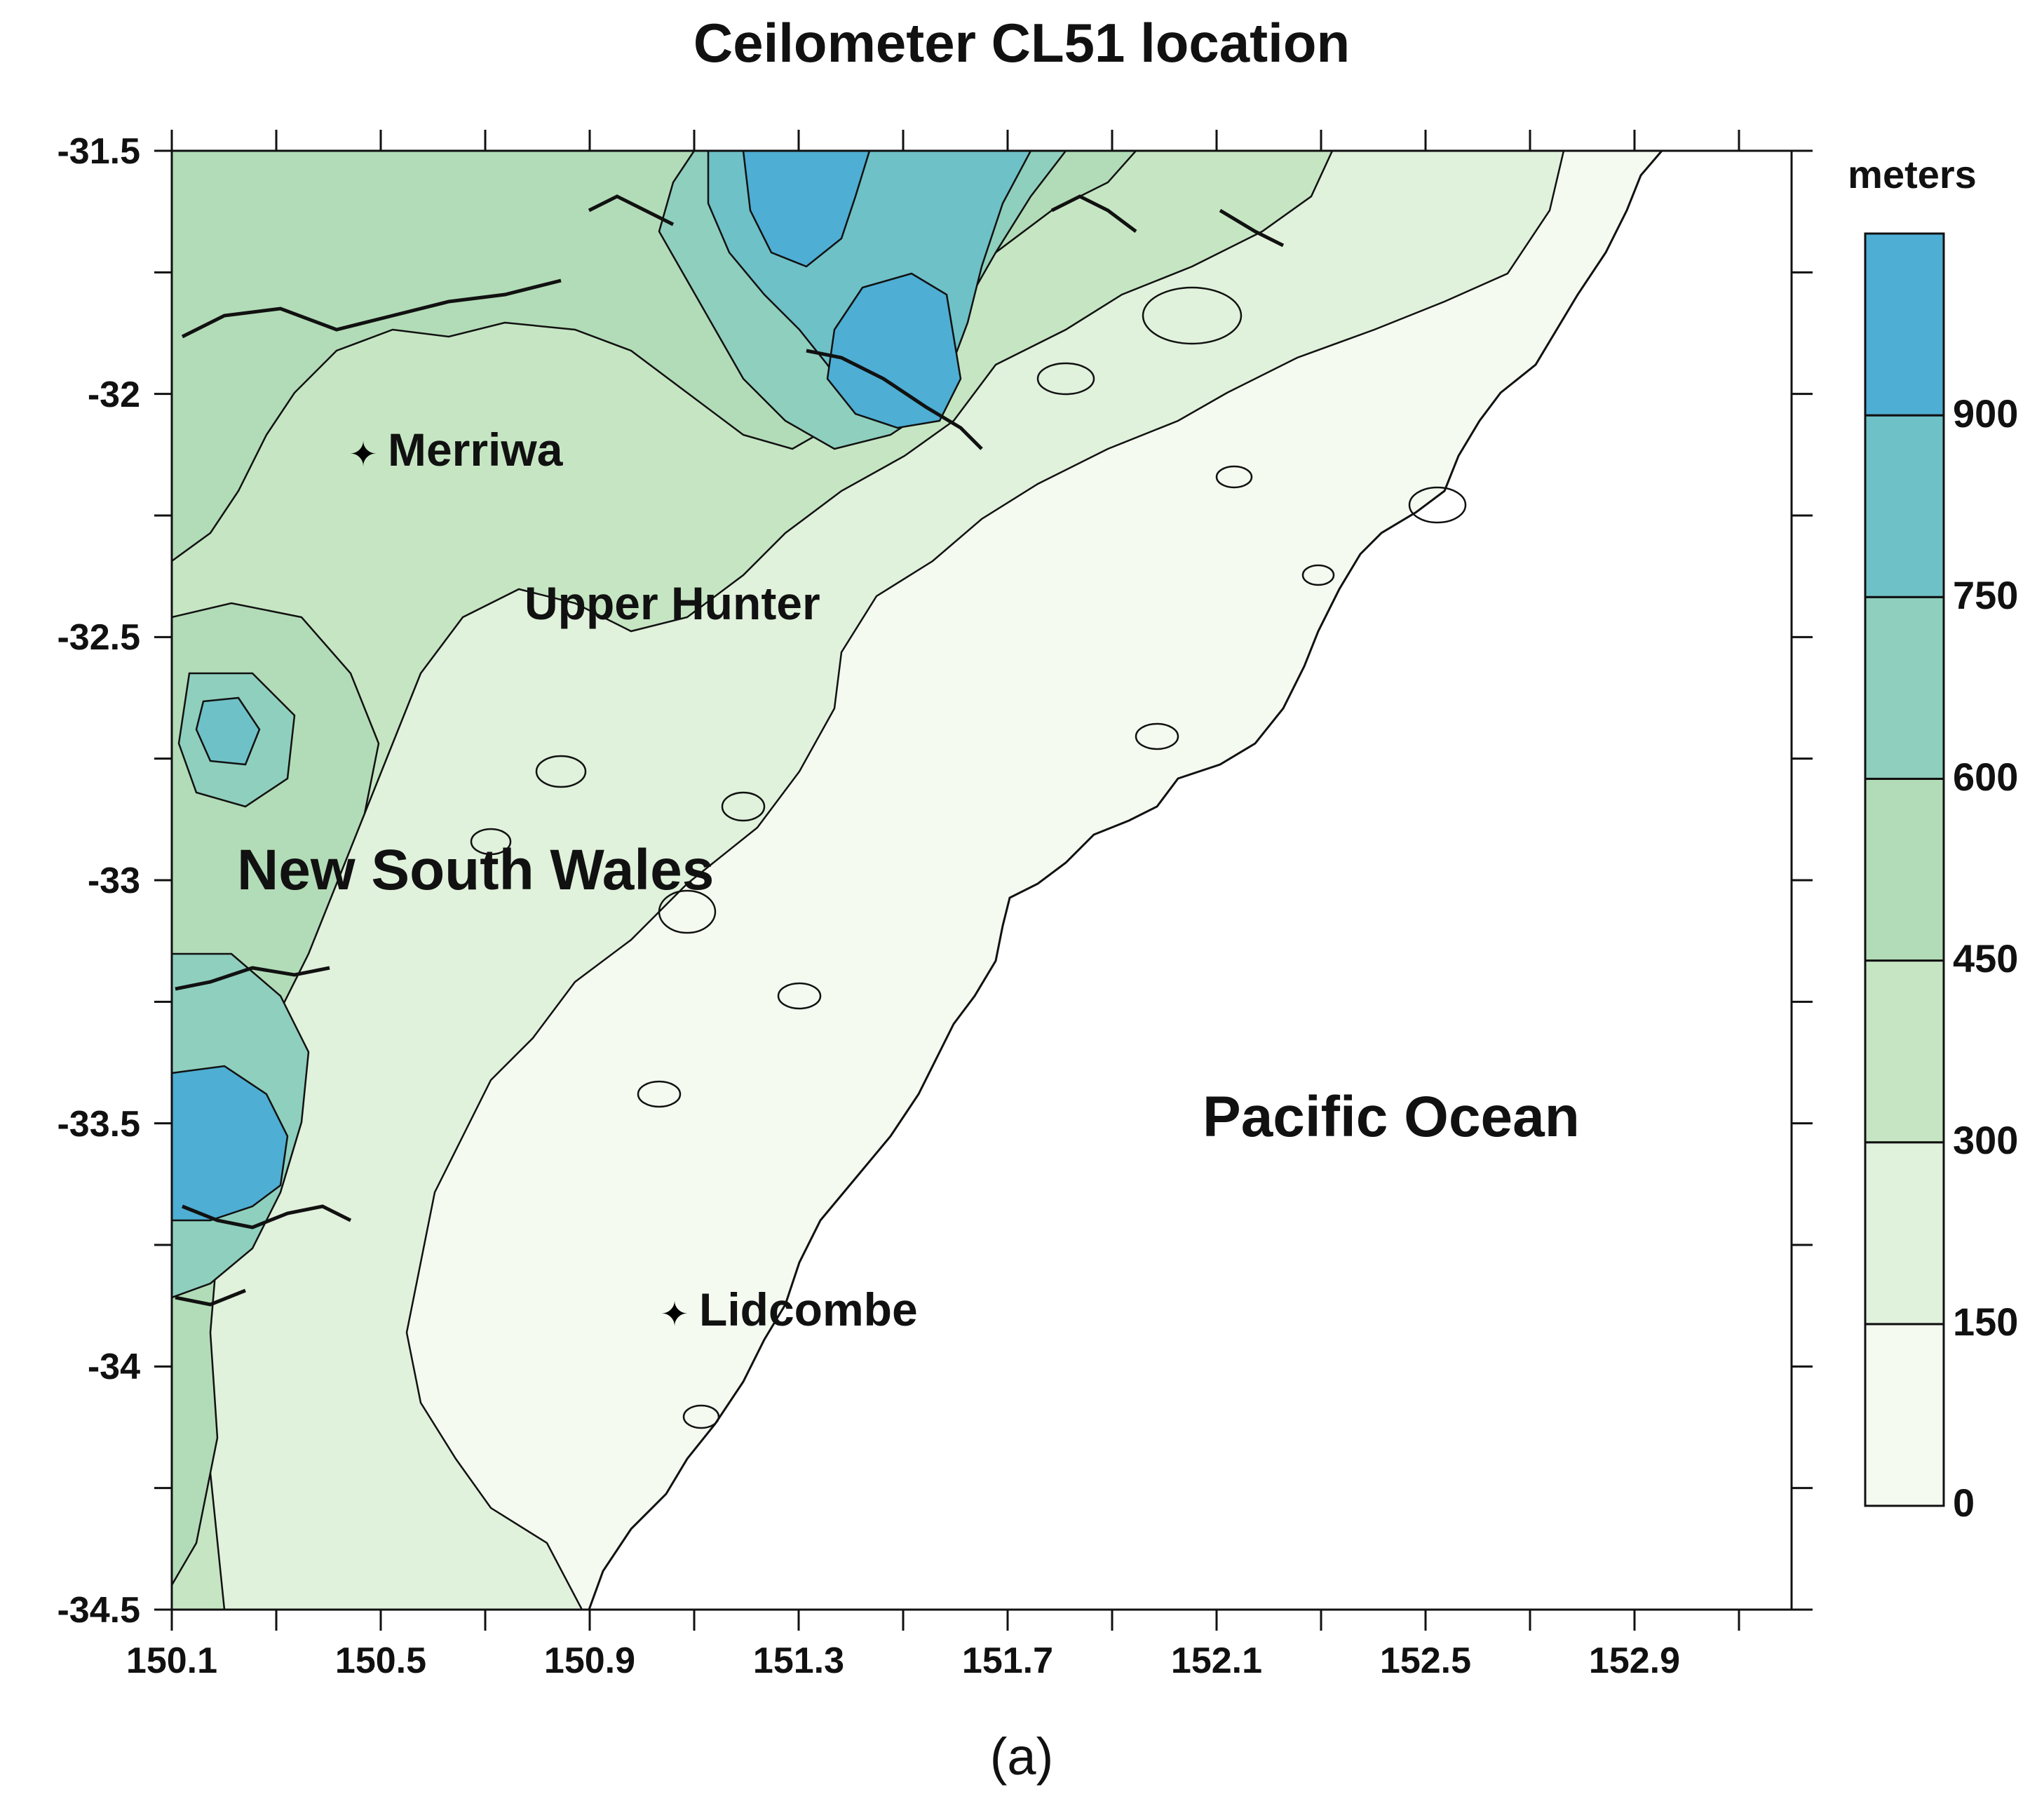  Describe the element at coordinates (476, 450) in the screenshot. I see `site-label-merriwa: Merriwa` at that location.